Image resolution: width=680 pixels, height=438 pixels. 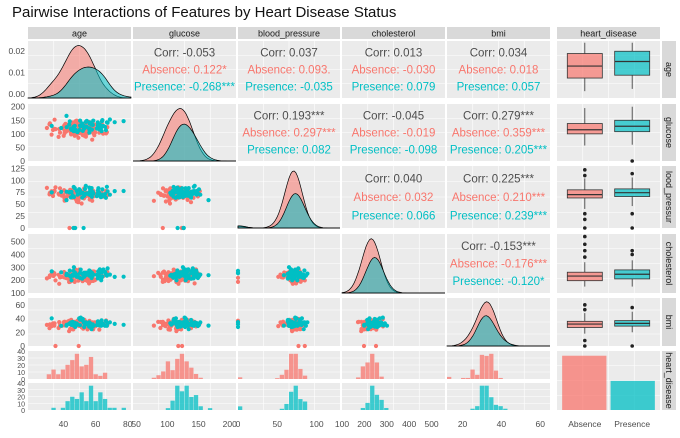 What do you see at coordinates (584, 194) in the screenshot?
I see `boxplot-box-absence` at bounding box center [584, 194].